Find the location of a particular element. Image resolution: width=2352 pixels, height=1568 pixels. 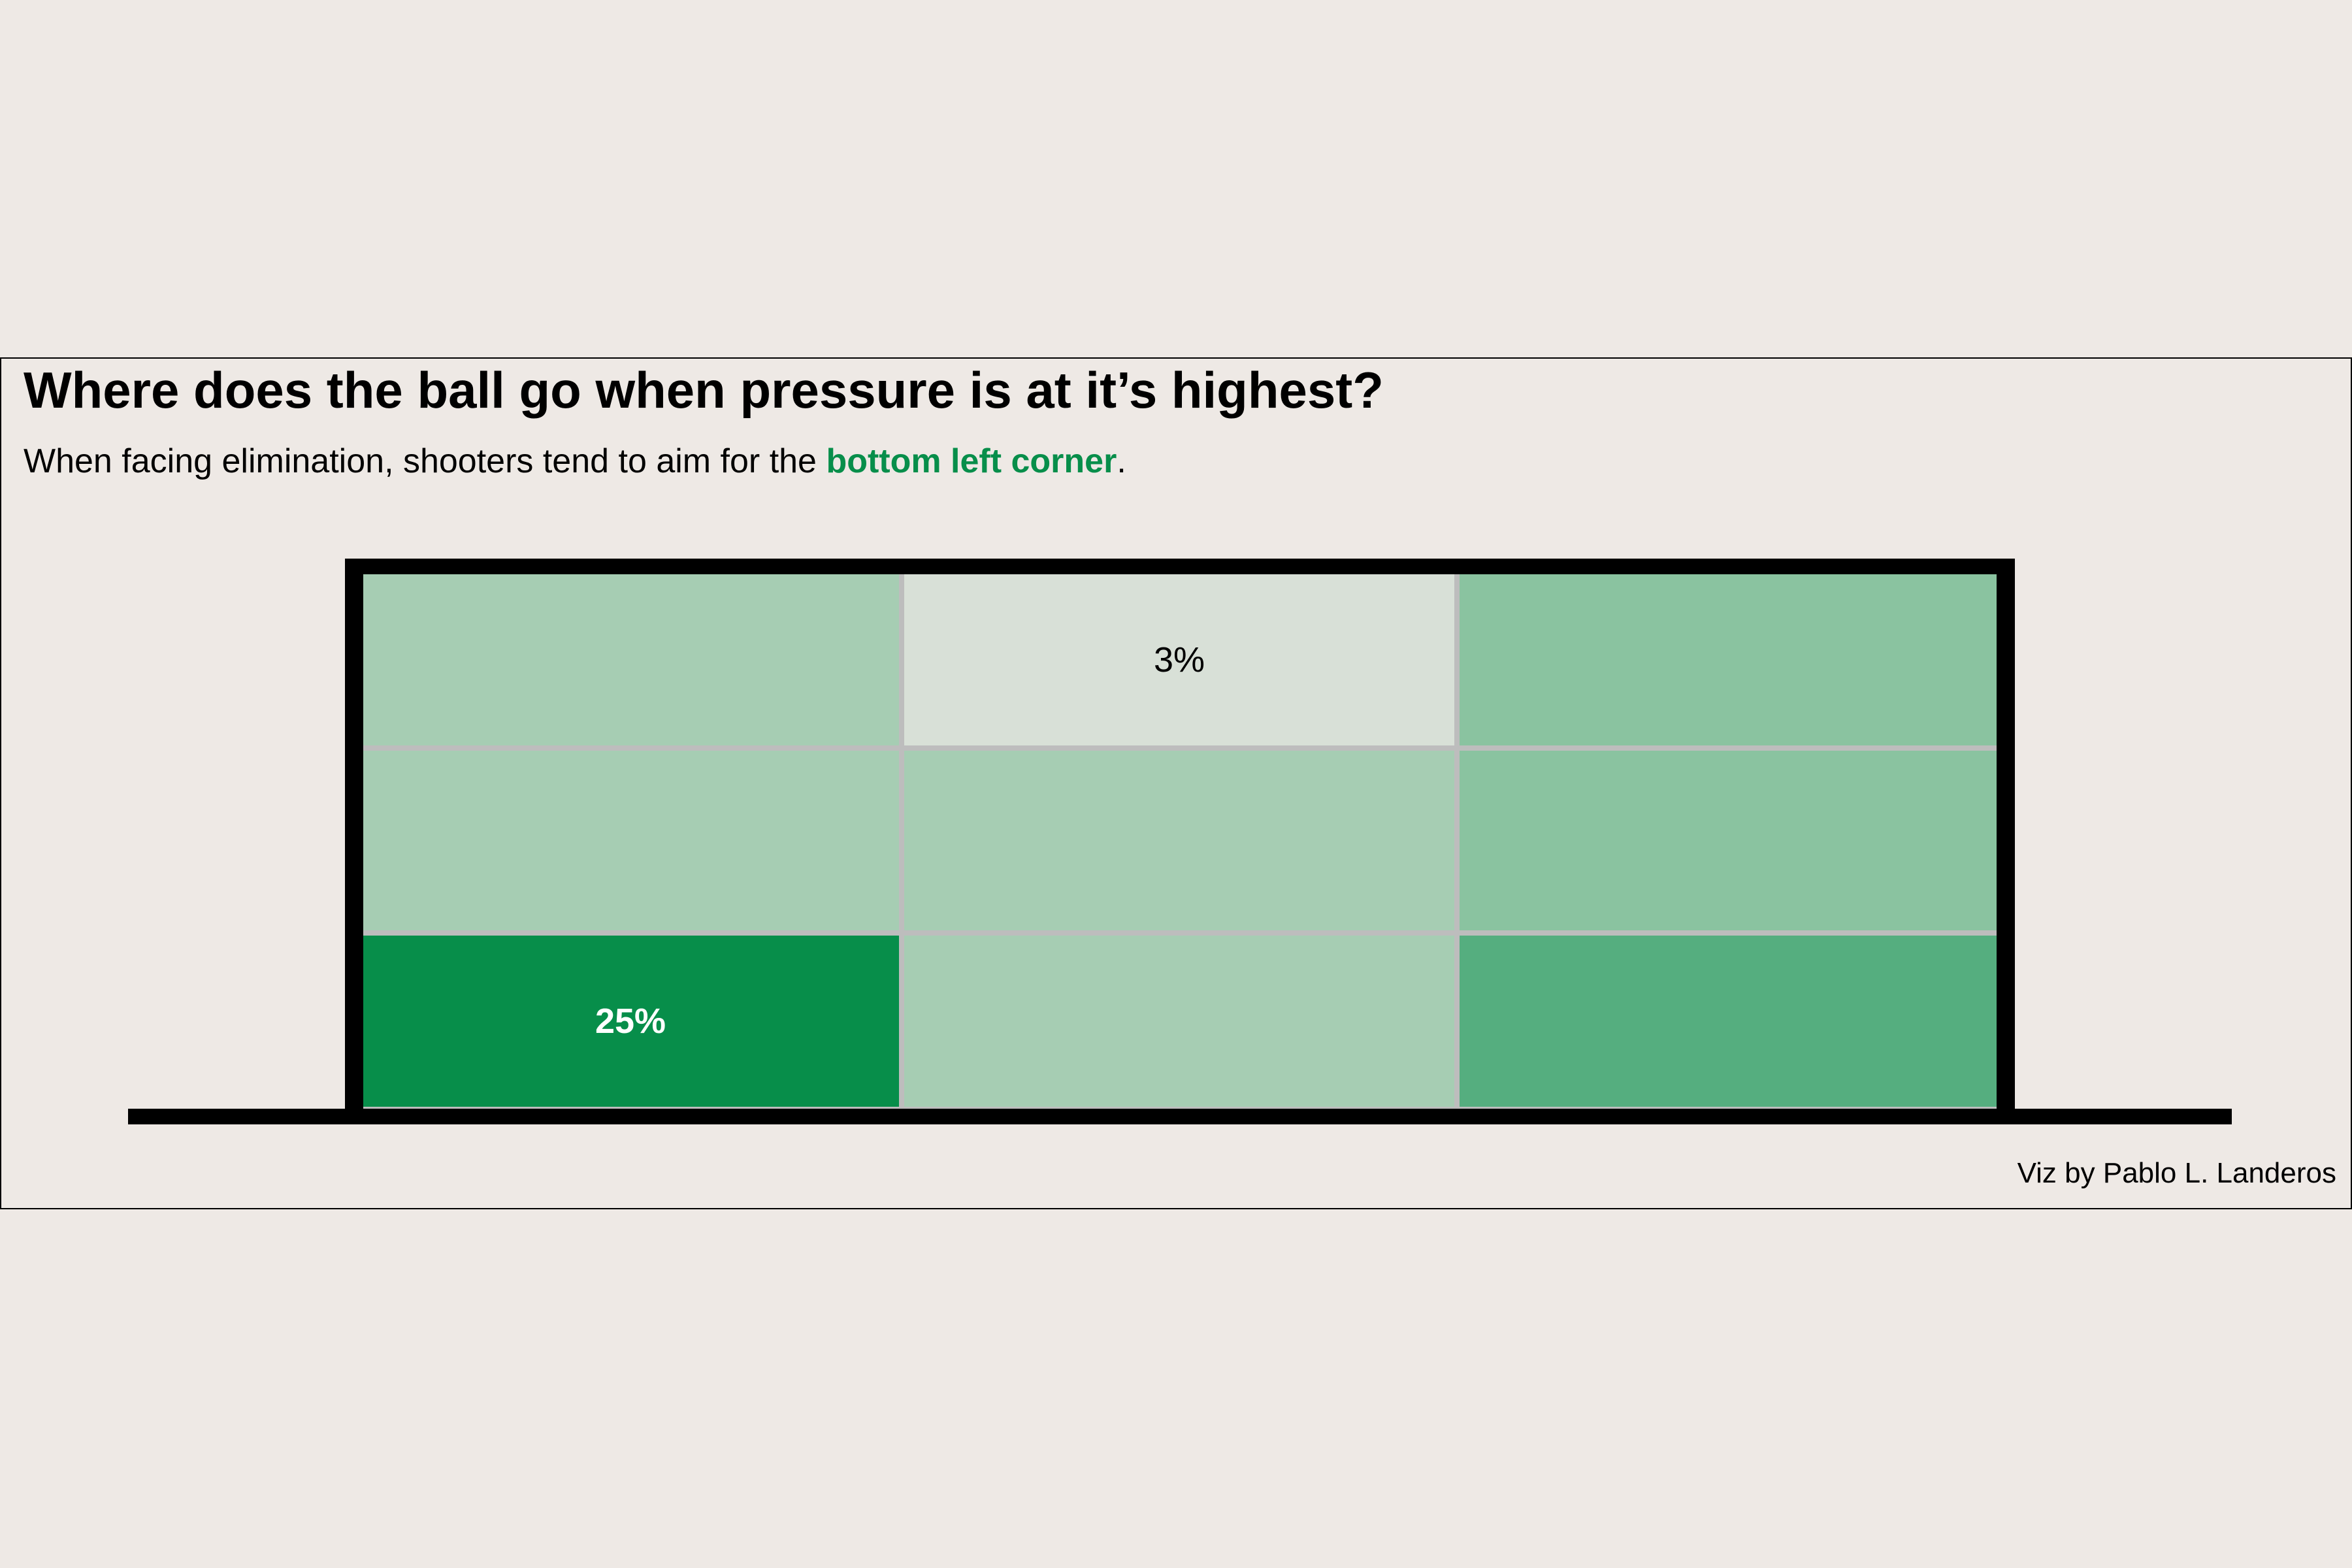

credit-caption: Viz by Pablo L. Landeros is located at coordinates (2176, 1173).